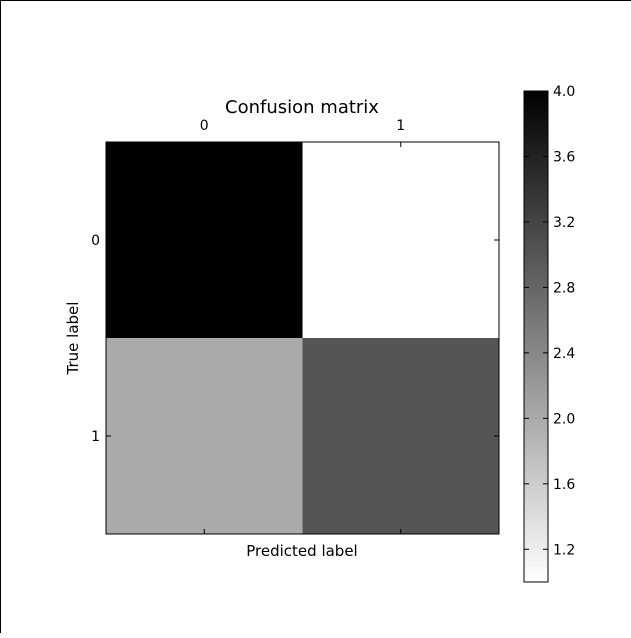 The width and height of the screenshot is (631, 638). Describe the element at coordinates (549, 321) in the screenshot. I see `colorbar-ticks: 1.2 1.6 2.0 2.4 2.8 3.2 3.6 4.0` at that location.